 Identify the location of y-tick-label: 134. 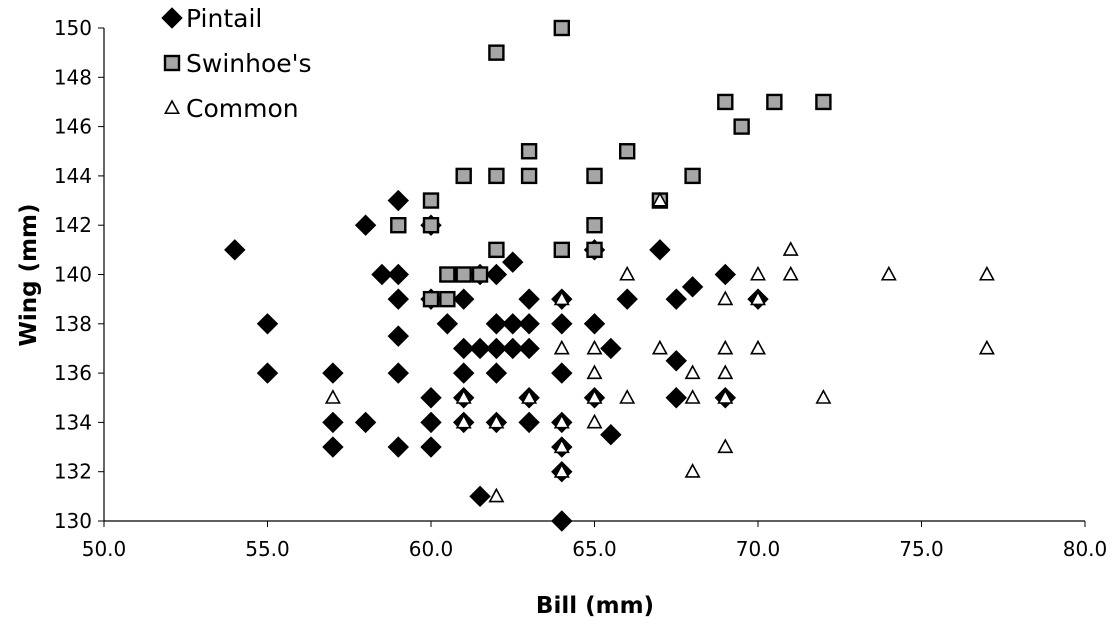
(73, 422).